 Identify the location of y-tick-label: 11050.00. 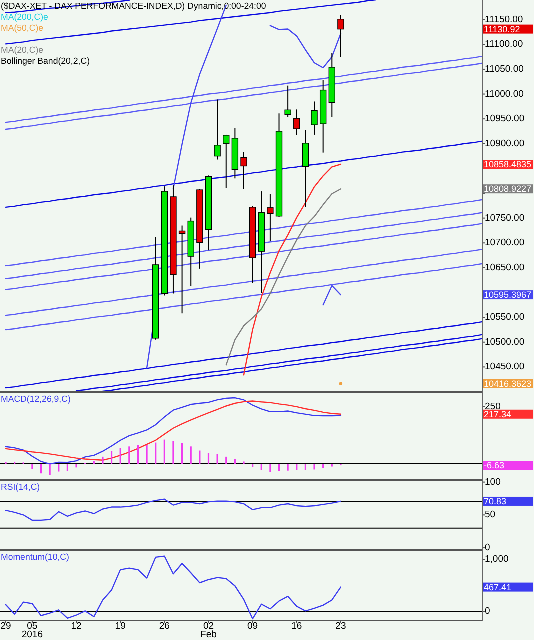
(504, 69).